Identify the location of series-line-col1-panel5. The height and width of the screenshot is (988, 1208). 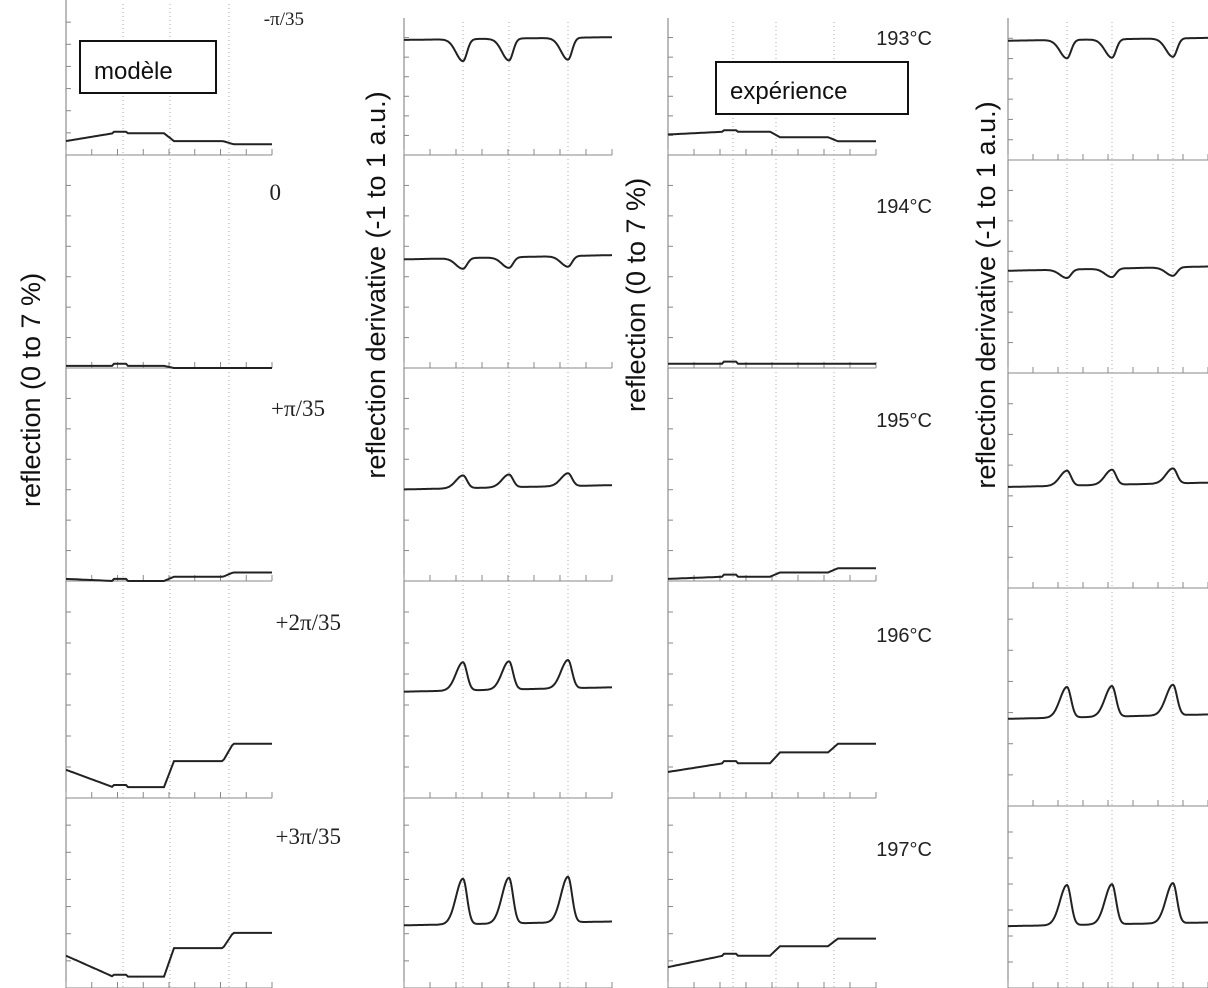
(168, 954).